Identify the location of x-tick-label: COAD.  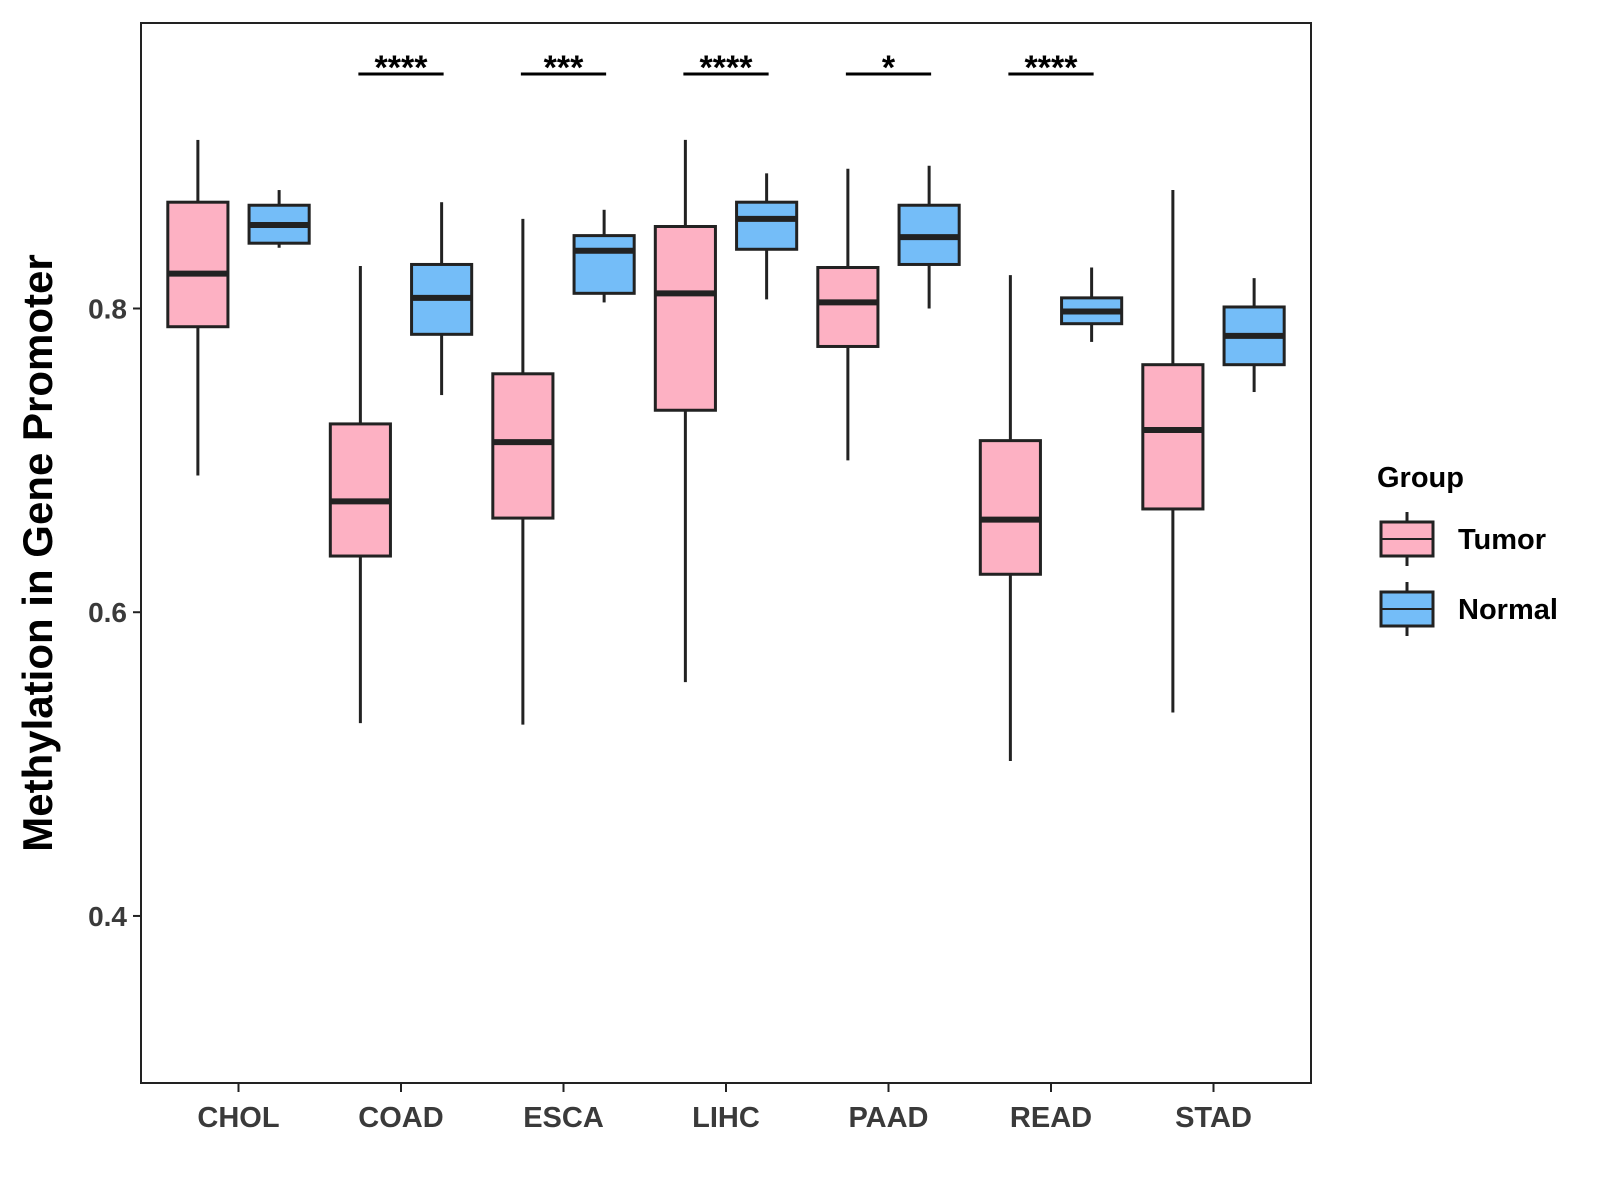
(400, 1118).